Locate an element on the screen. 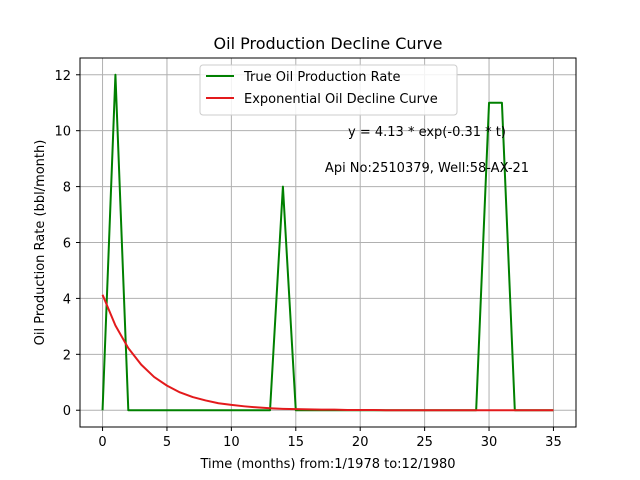  well-annotation: Api No:2510379, Well:58-AX-21 is located at coordinates (427, 168).